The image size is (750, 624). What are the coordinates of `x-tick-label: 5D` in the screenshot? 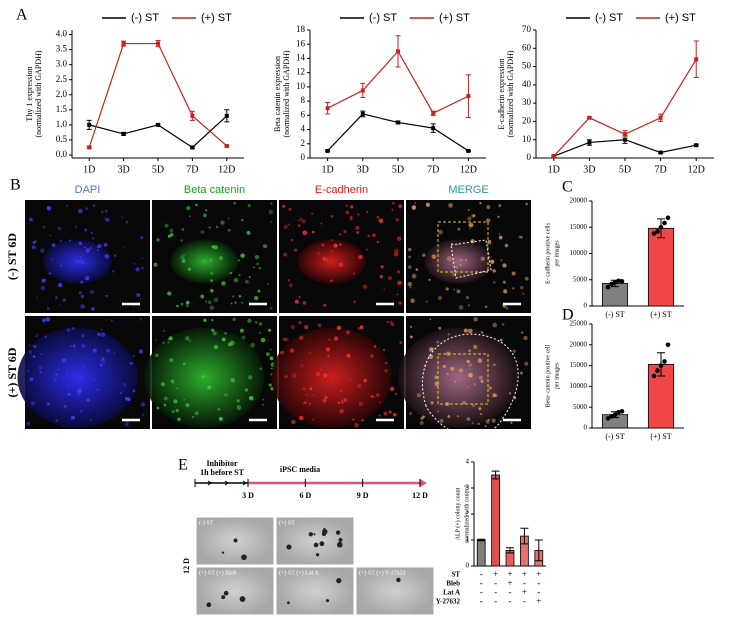 It's located at (625, 169).